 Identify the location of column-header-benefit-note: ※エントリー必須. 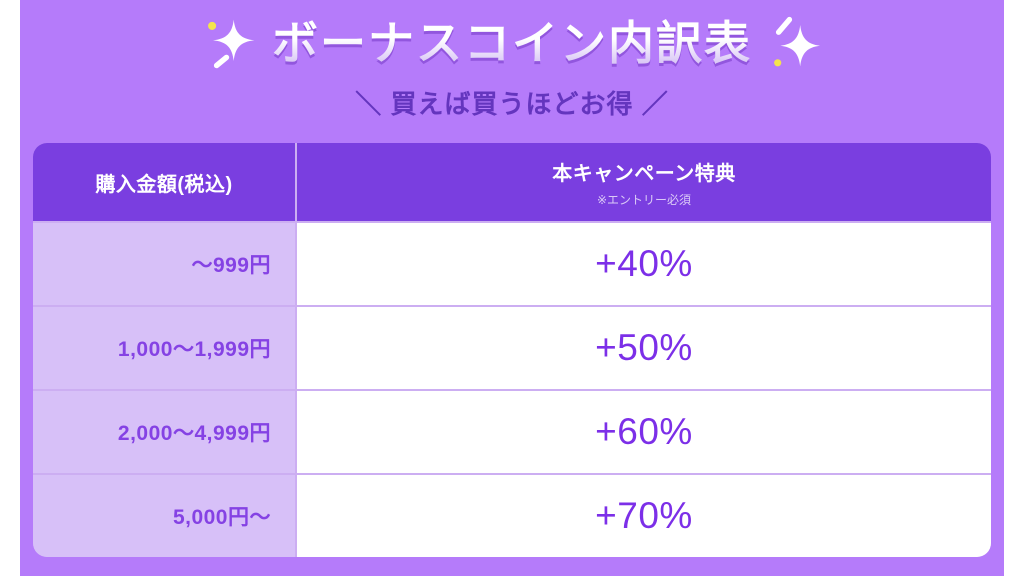
(644, 199).